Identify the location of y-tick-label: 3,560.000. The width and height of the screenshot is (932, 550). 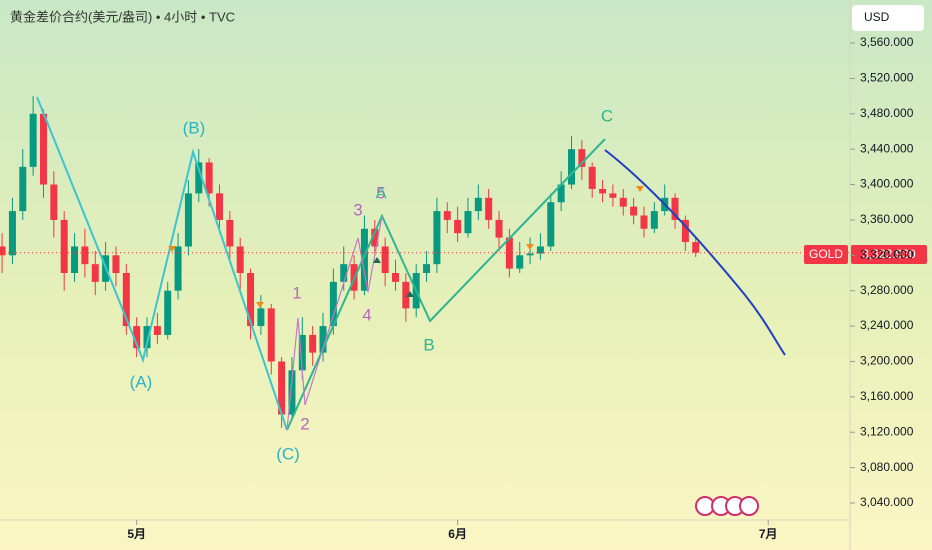
(887, 42).